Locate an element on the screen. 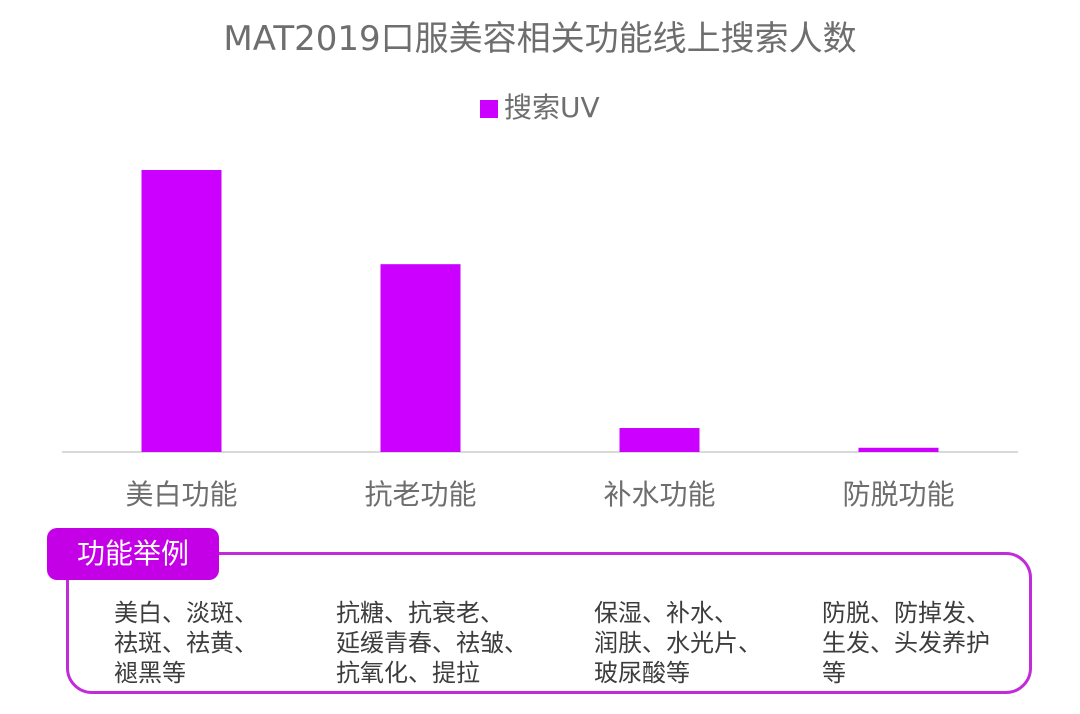  x-tick-label-2: 补水功能 is located at coordinates (659, 494).